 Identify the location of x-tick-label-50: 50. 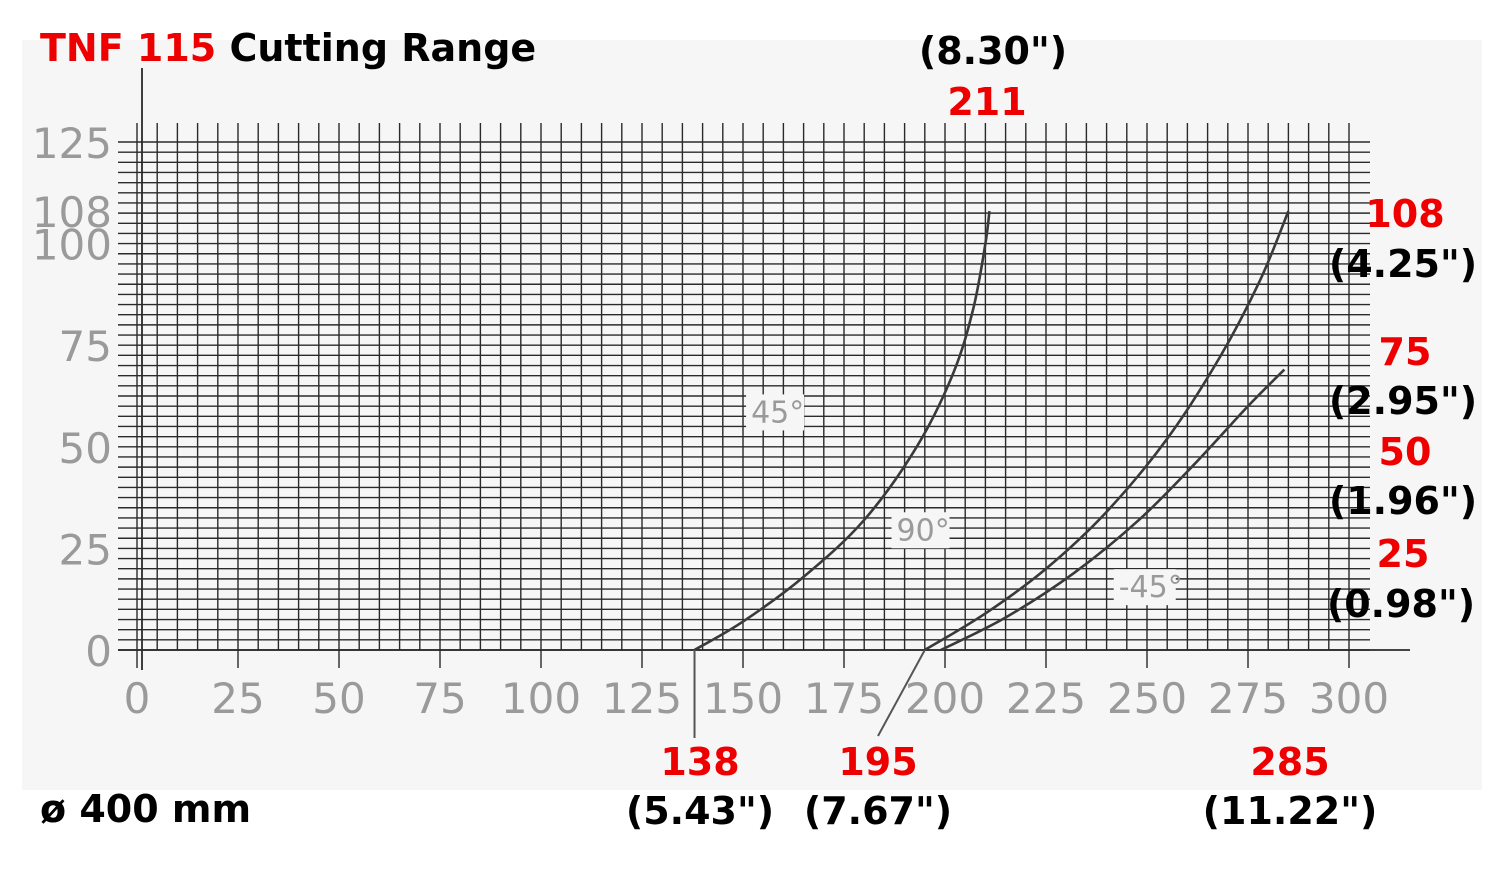
(338, 698).